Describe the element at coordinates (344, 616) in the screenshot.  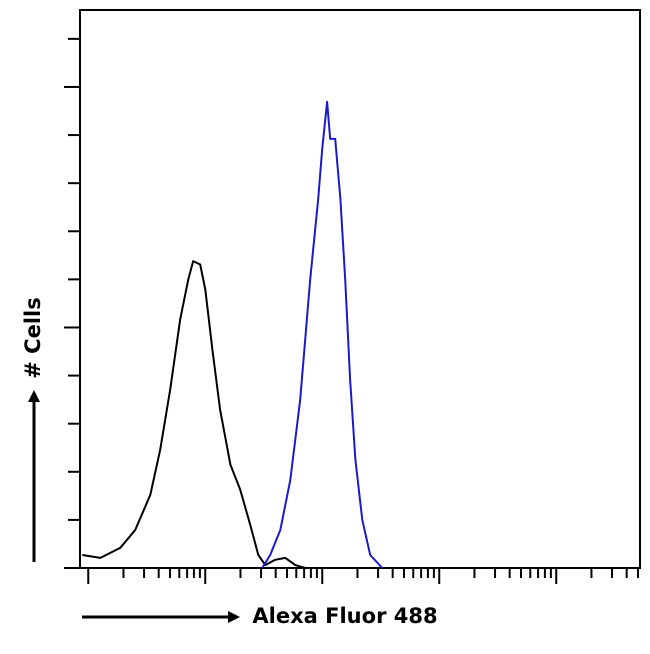
I see `x-axis-label: Alexa Fluor 488` at that location.